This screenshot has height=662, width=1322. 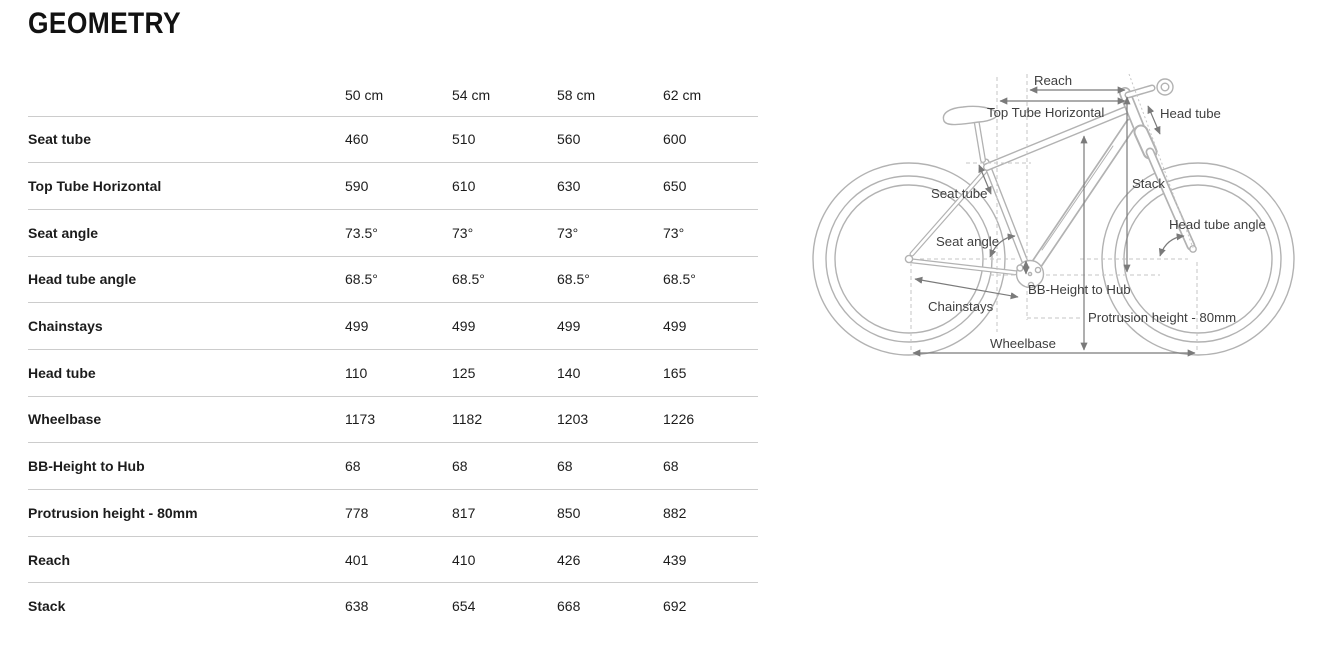 What do you see at coordinates (95, 186) in the screenshot?
I see `row-label: Top Tube Horizontal` at bounding box center [95, 186].